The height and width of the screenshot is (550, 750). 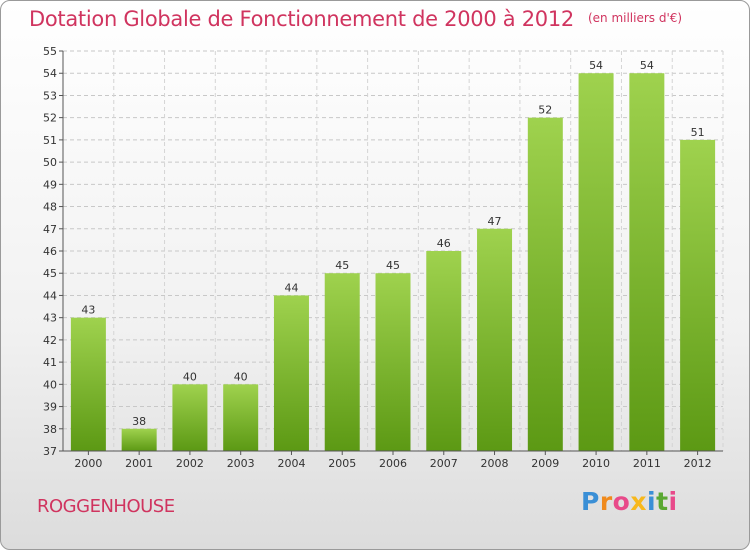 What do you see at coordinates (647, 463) in the screenshot?
I see `x-tick-label: 2011` at bounding box center [647, 463].